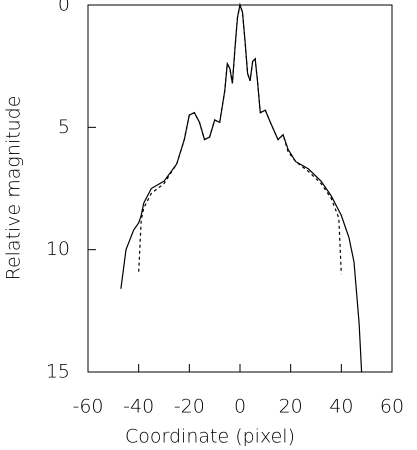 The image size is (417, 450). What do you see at coordinates (392, 407) in the screenshot?
I see `x-tick-label: 60` at bounding box center [392, 407].